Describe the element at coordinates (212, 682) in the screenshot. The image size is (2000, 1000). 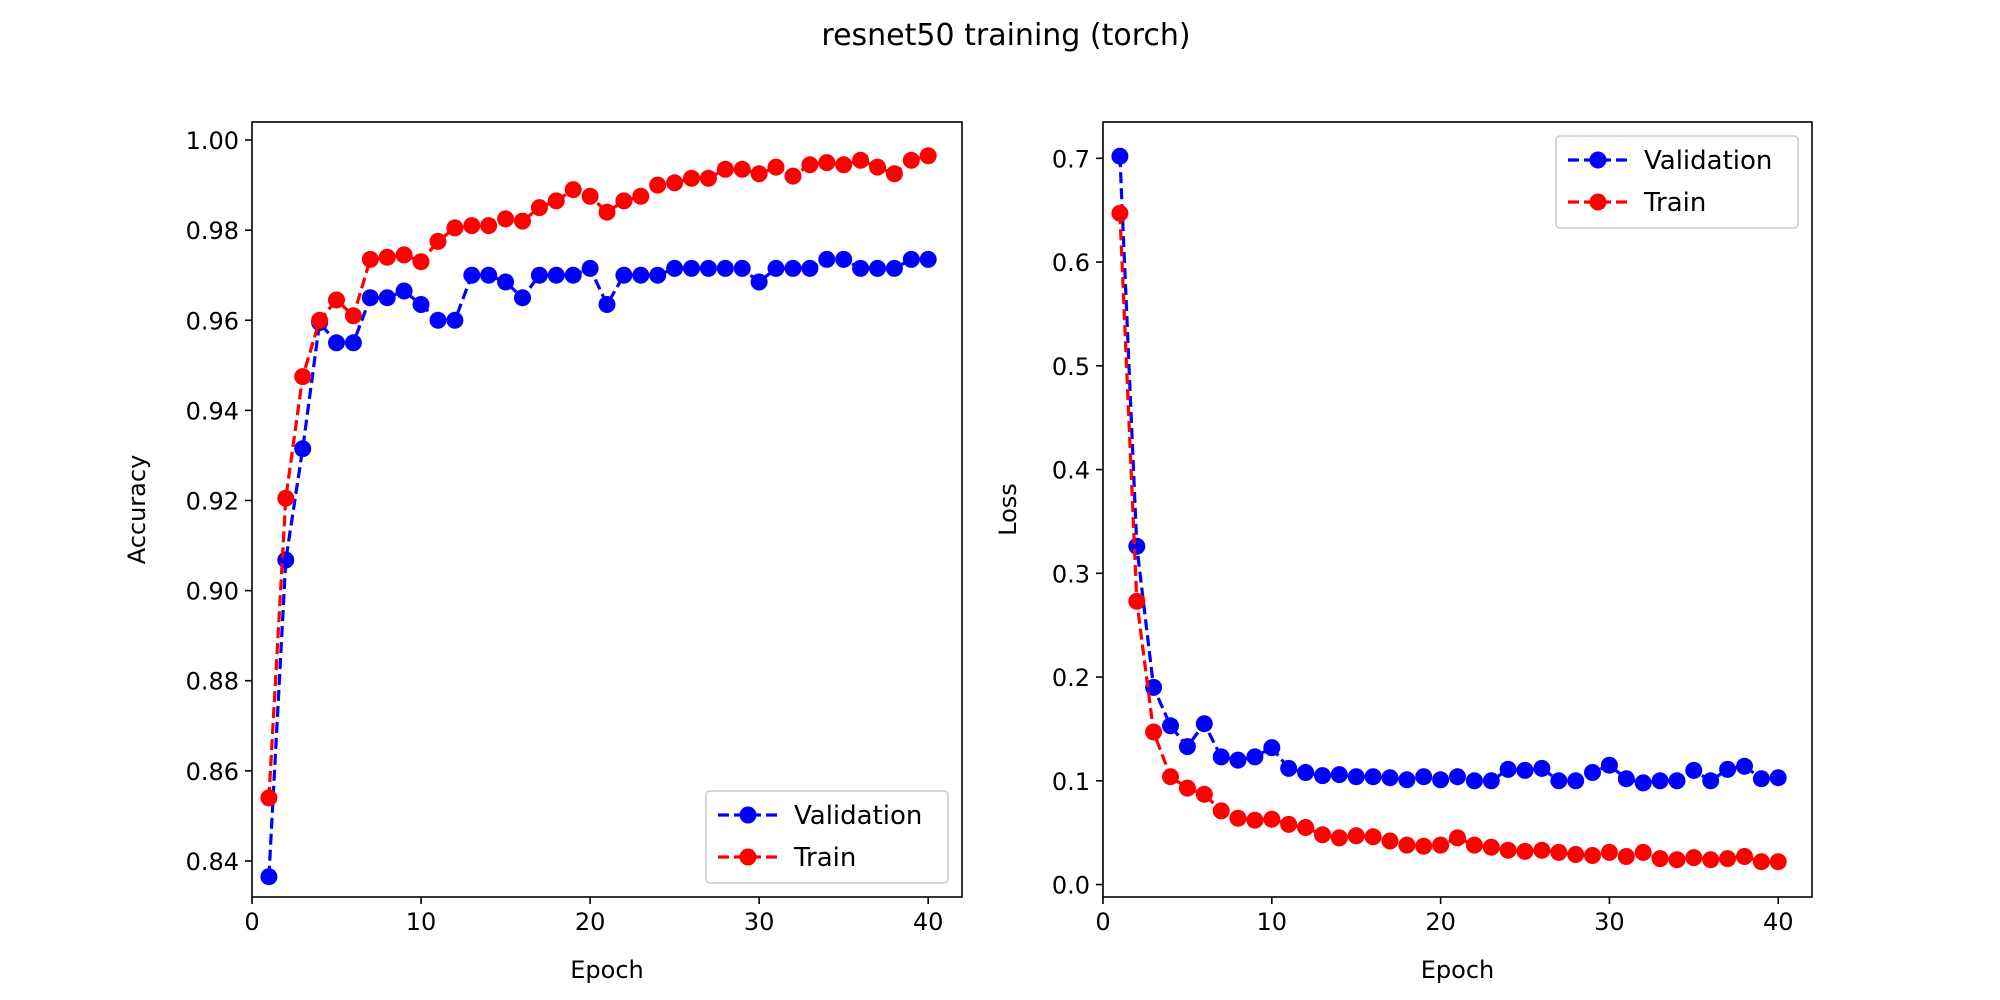
I see `accuracy-y-tick-label: 0.88` at that location.